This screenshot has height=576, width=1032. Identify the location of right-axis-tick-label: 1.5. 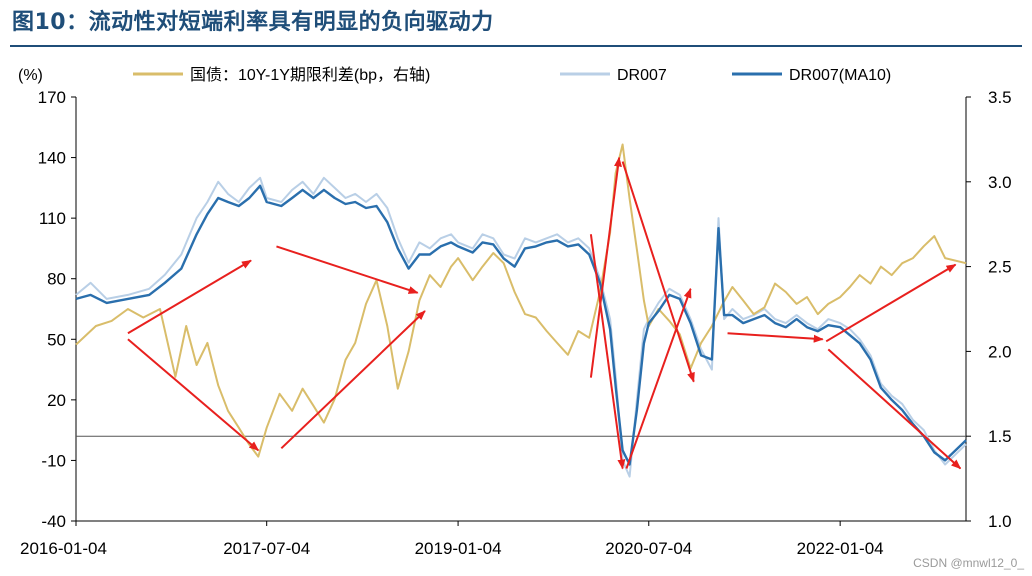
(1000, 436).